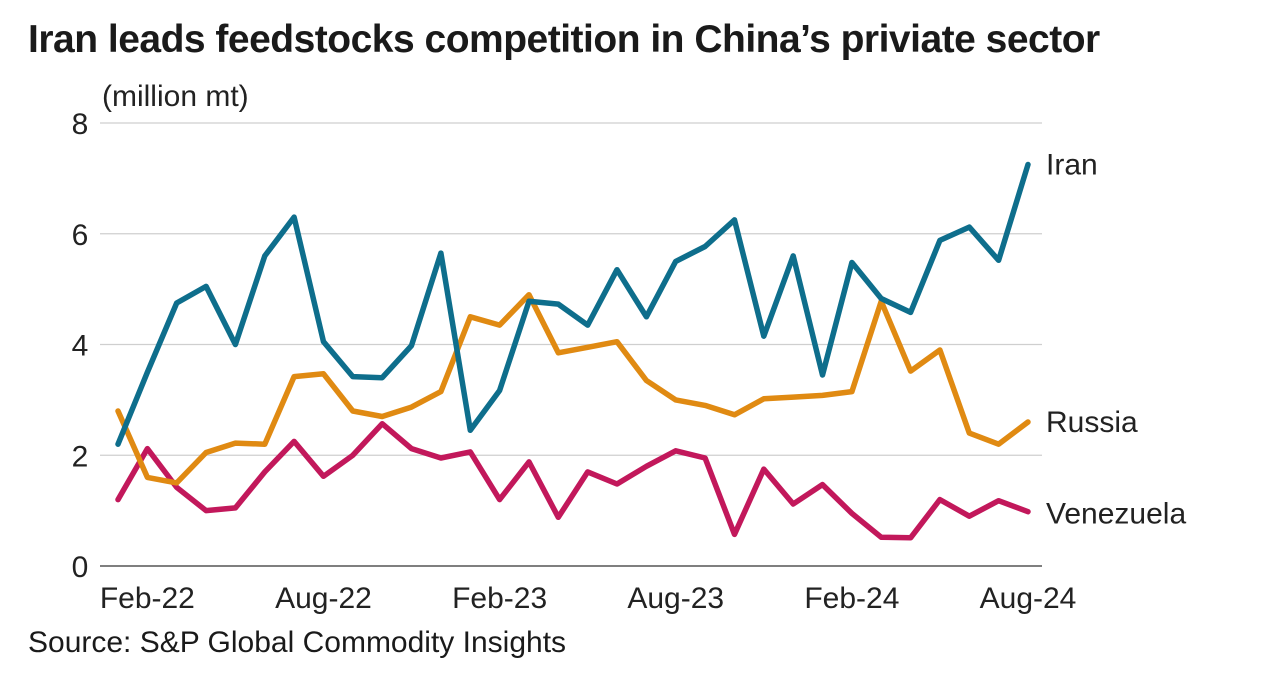 Image resolution: width=1280 pixels, height=684 pixels. Describe the element at coordinates (1116, 340) in the screenshot. I see `series-labels: Iran Russia Venezuela` at that location.